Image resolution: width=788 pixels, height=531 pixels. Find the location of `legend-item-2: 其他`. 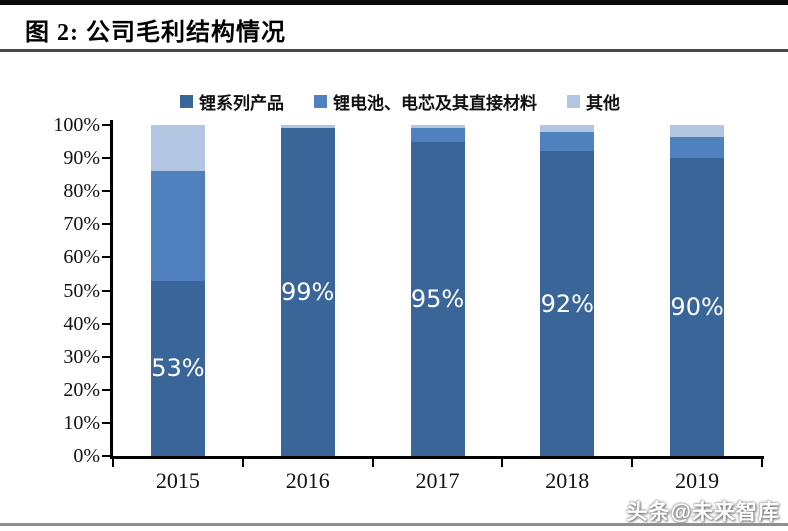

legend-item-2: 其他 is located at coordinates (593, 101).